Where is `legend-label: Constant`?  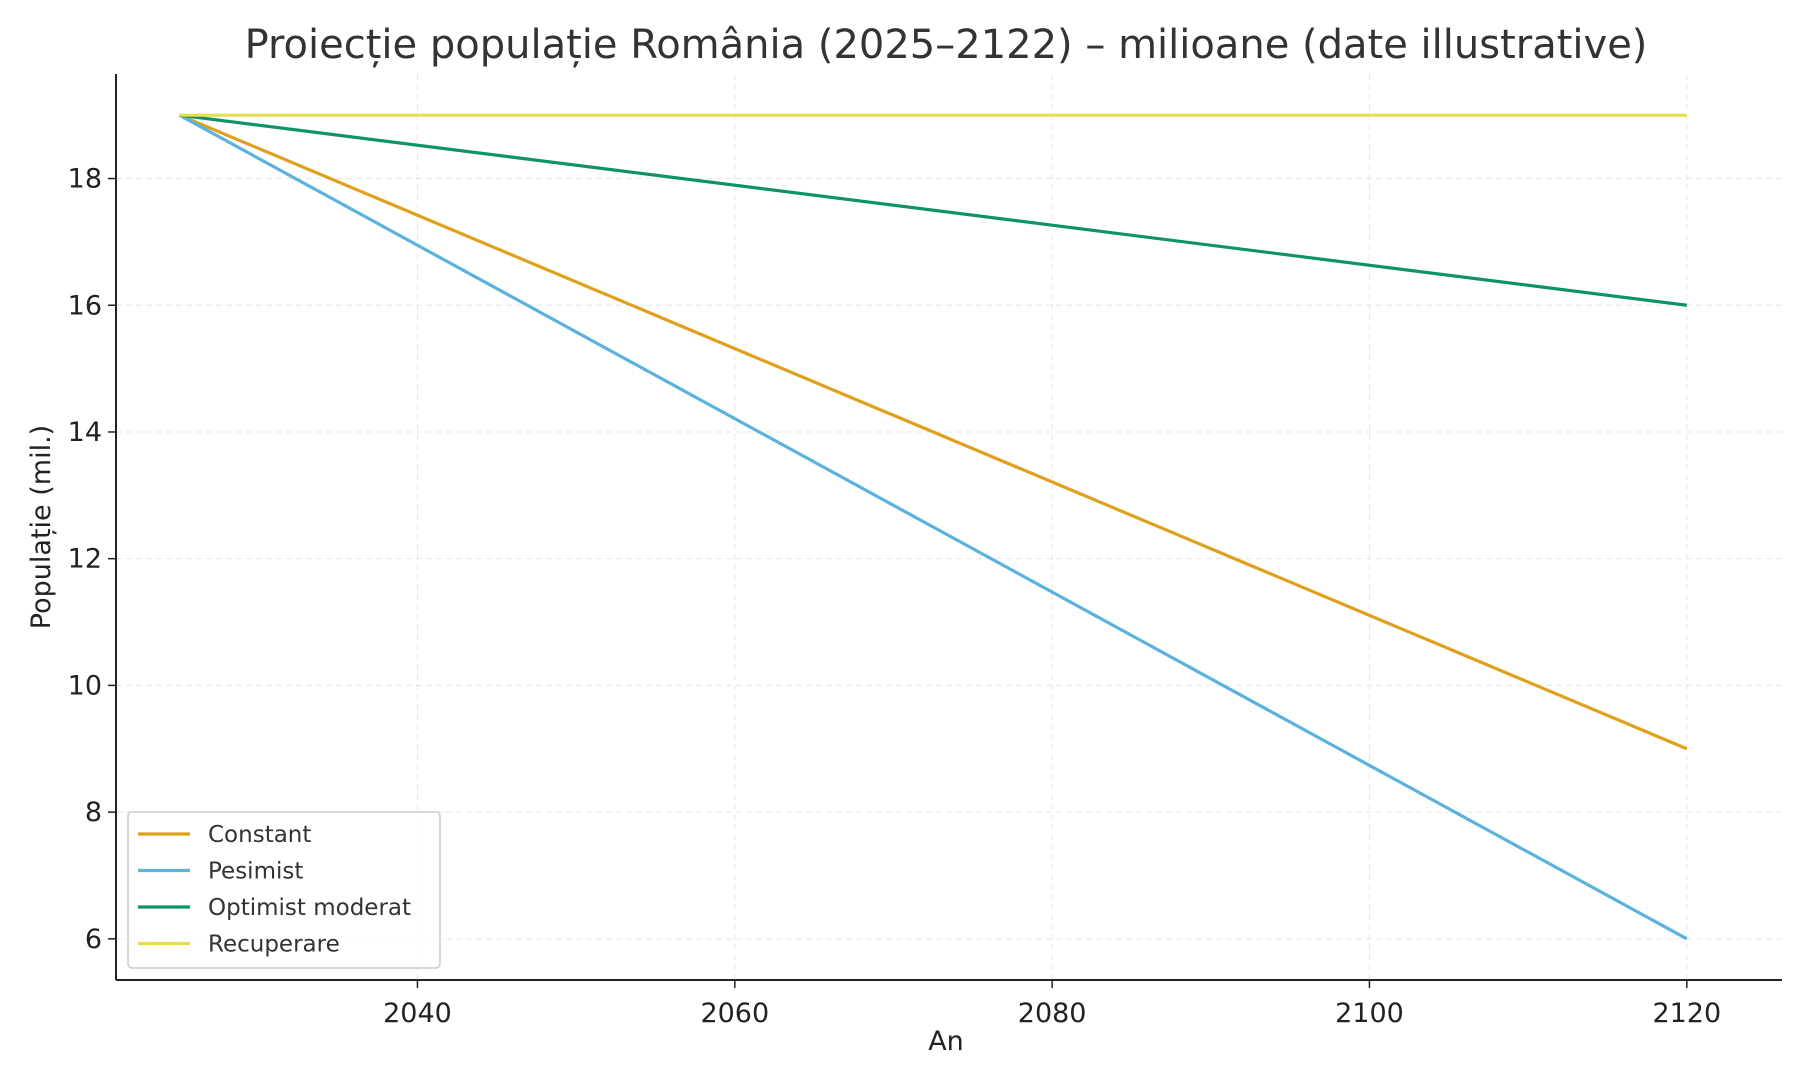
legend-label: Constant is located at coordinates (259, 835).